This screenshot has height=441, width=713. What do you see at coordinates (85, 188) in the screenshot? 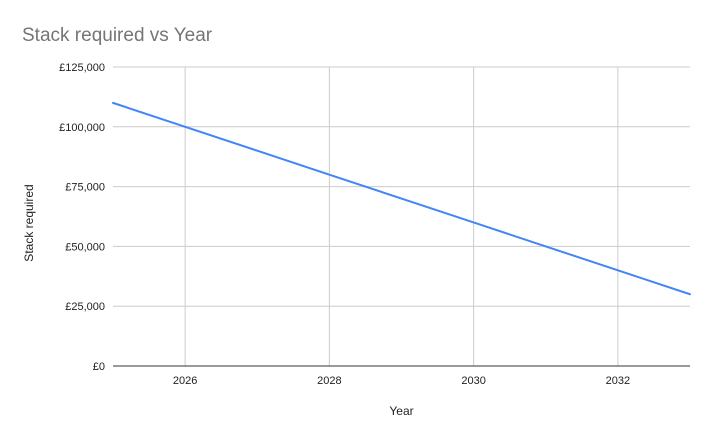
I see `y-tick-label: £75,000` at bounding box center [85, 188].